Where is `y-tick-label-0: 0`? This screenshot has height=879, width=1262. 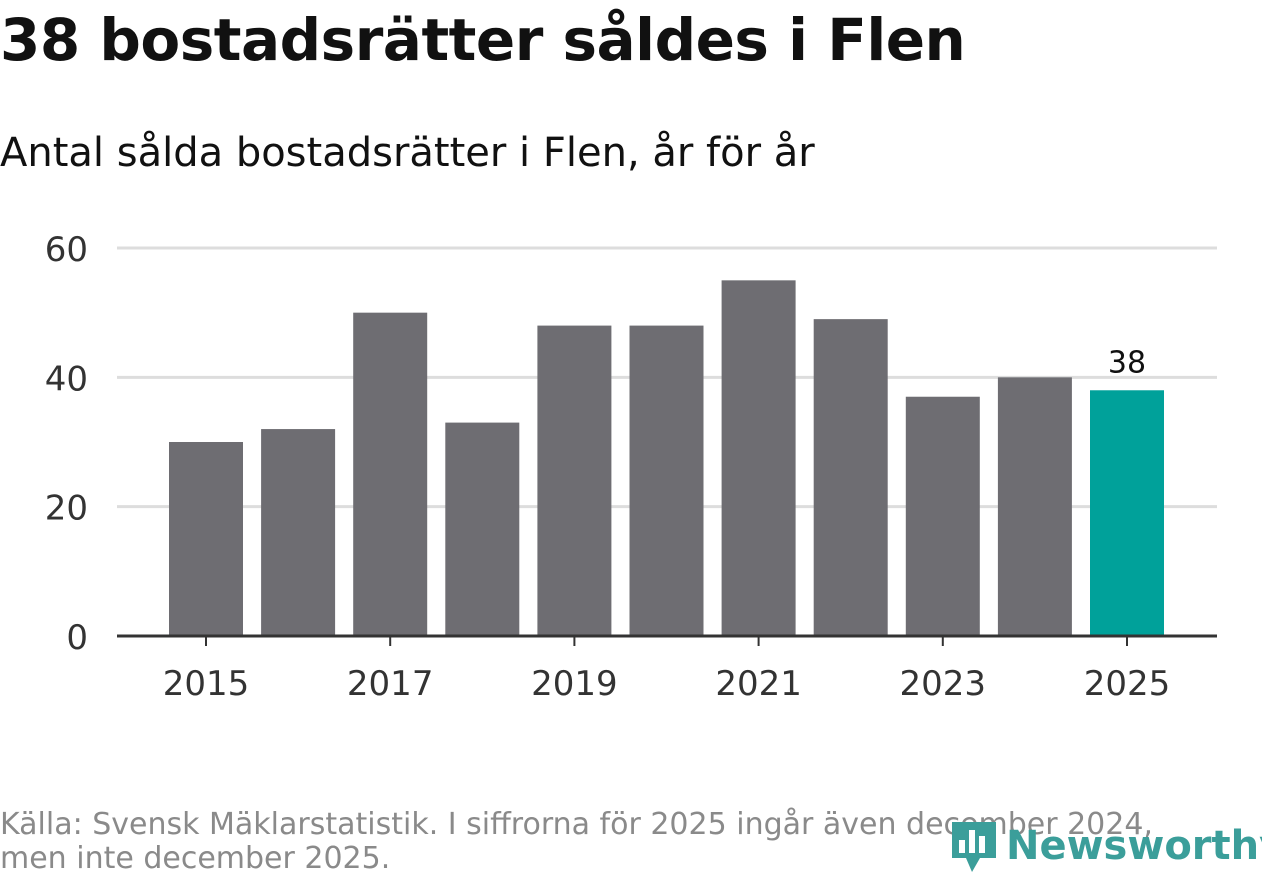 y-tick-label-0: 0 is located at coordinates (77, 638).